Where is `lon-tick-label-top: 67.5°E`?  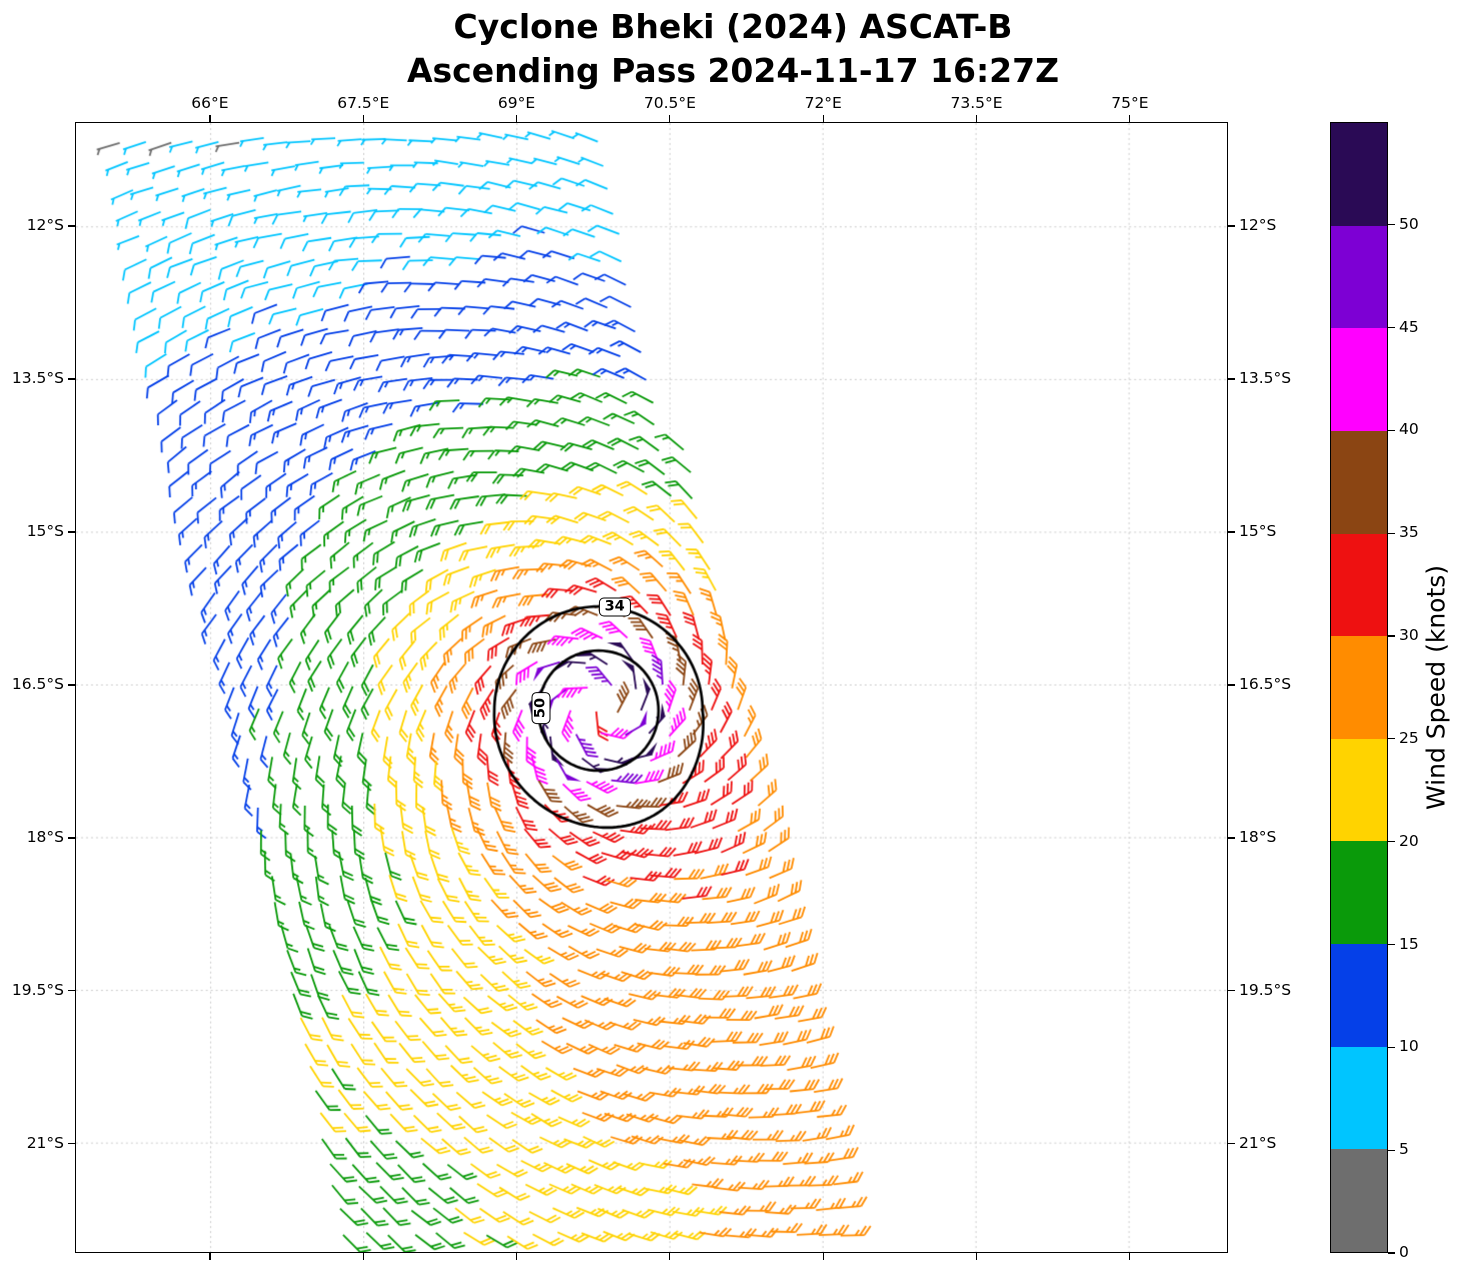 lon-tick-label-top: 67.5°E is located at coordinates (363, 103).